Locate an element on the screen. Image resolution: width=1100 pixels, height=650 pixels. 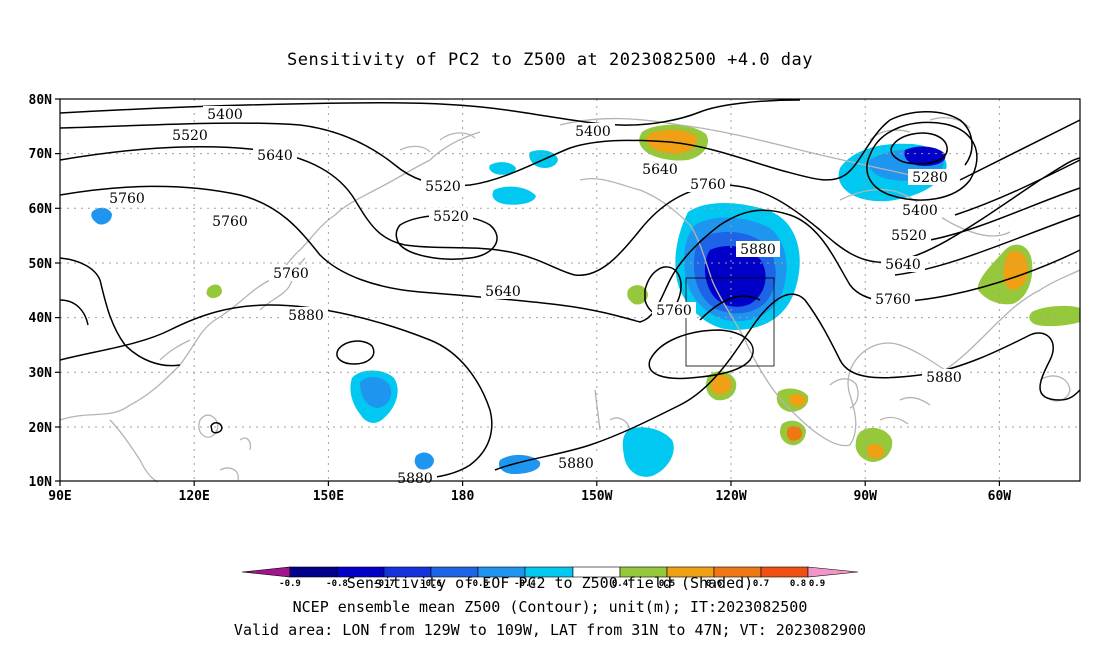
colorbar-label: -0.5 is located at coordinates (478, 584).